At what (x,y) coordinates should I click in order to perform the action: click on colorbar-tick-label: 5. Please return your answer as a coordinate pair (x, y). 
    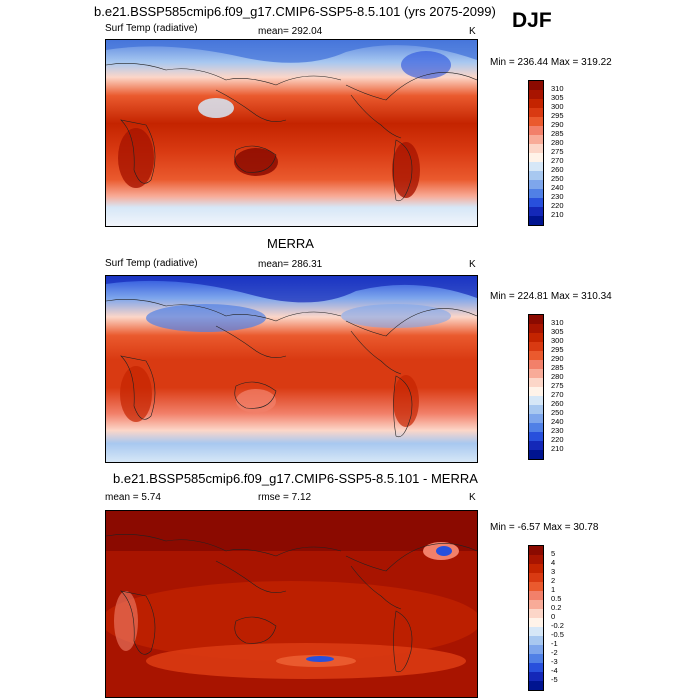
    Looking at the image, I should click on (553, 553).